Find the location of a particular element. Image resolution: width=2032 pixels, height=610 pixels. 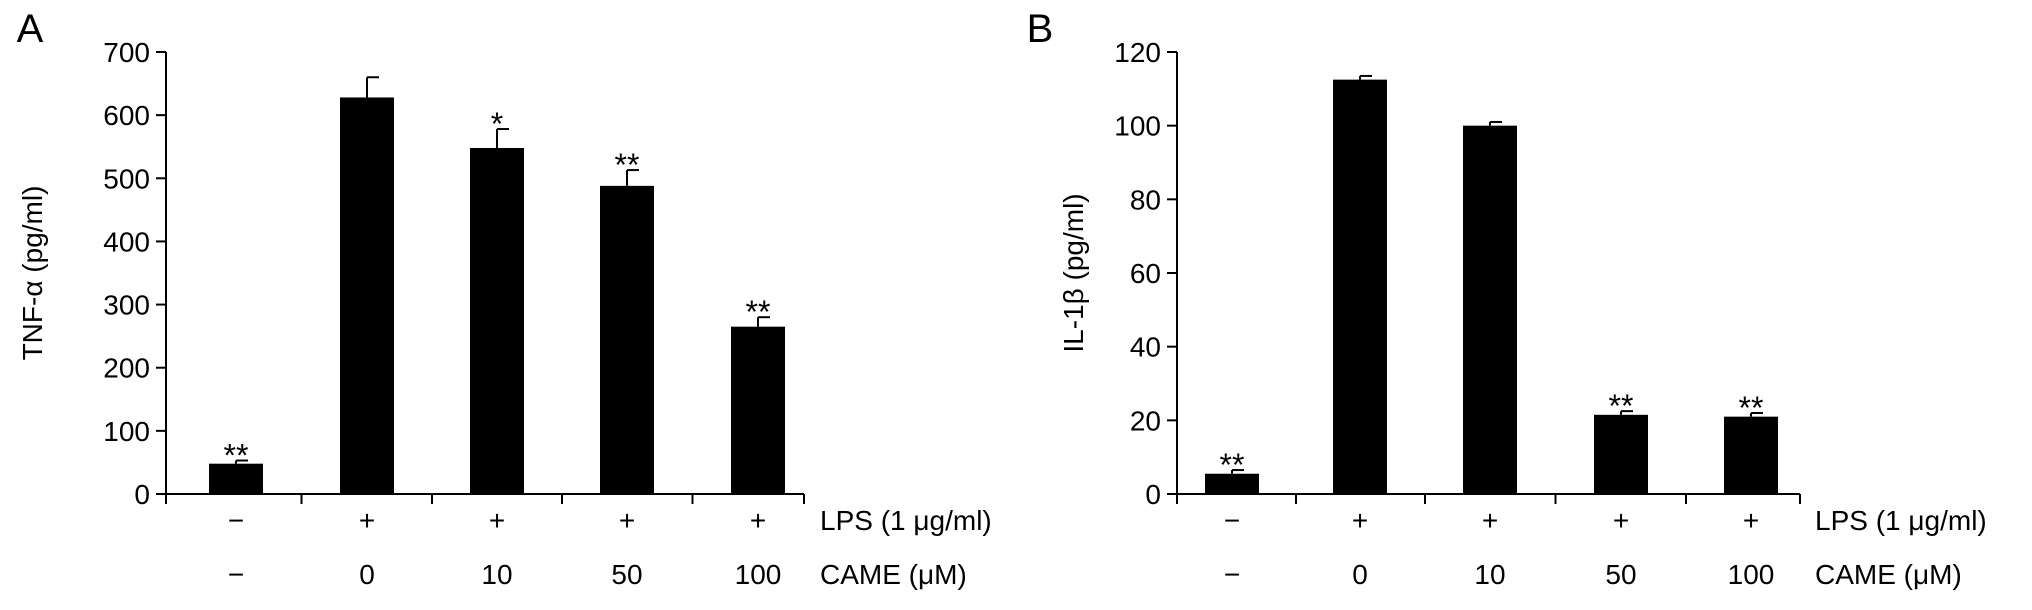

y-axis-label: TNF-α (pg/ml) is located at coordinates (32, 273).